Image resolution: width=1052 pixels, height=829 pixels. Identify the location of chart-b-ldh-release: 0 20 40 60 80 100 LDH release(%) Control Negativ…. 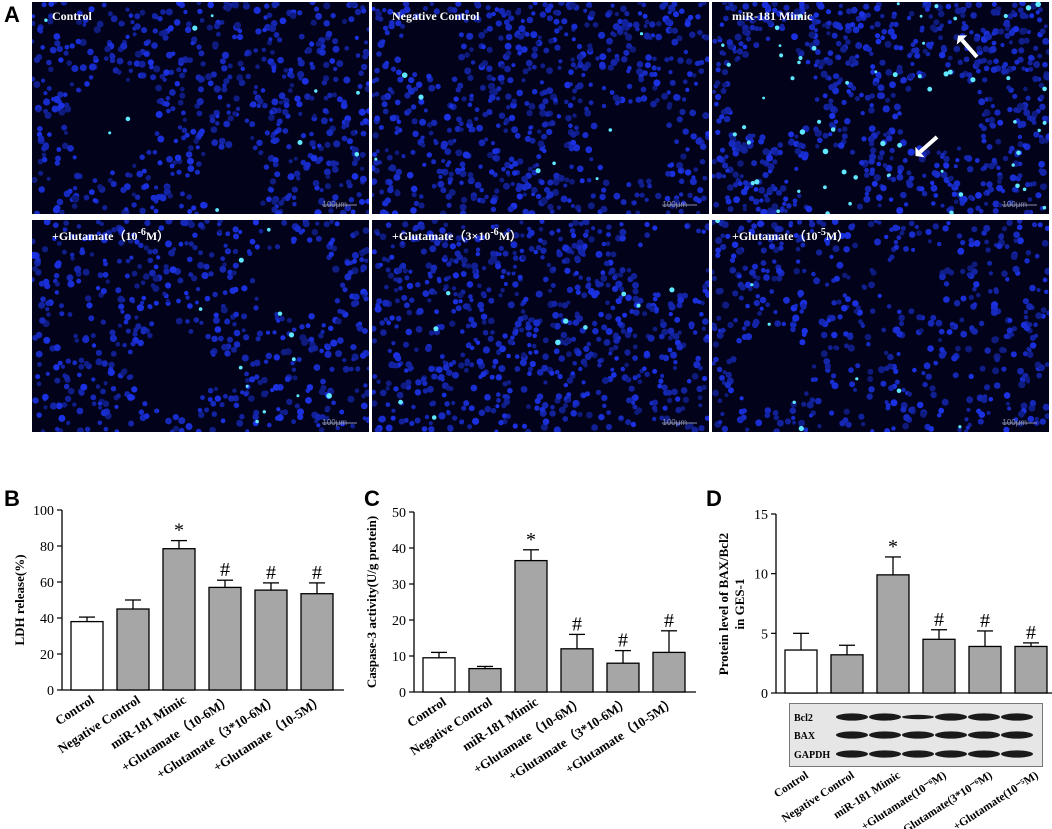
(176, 649).